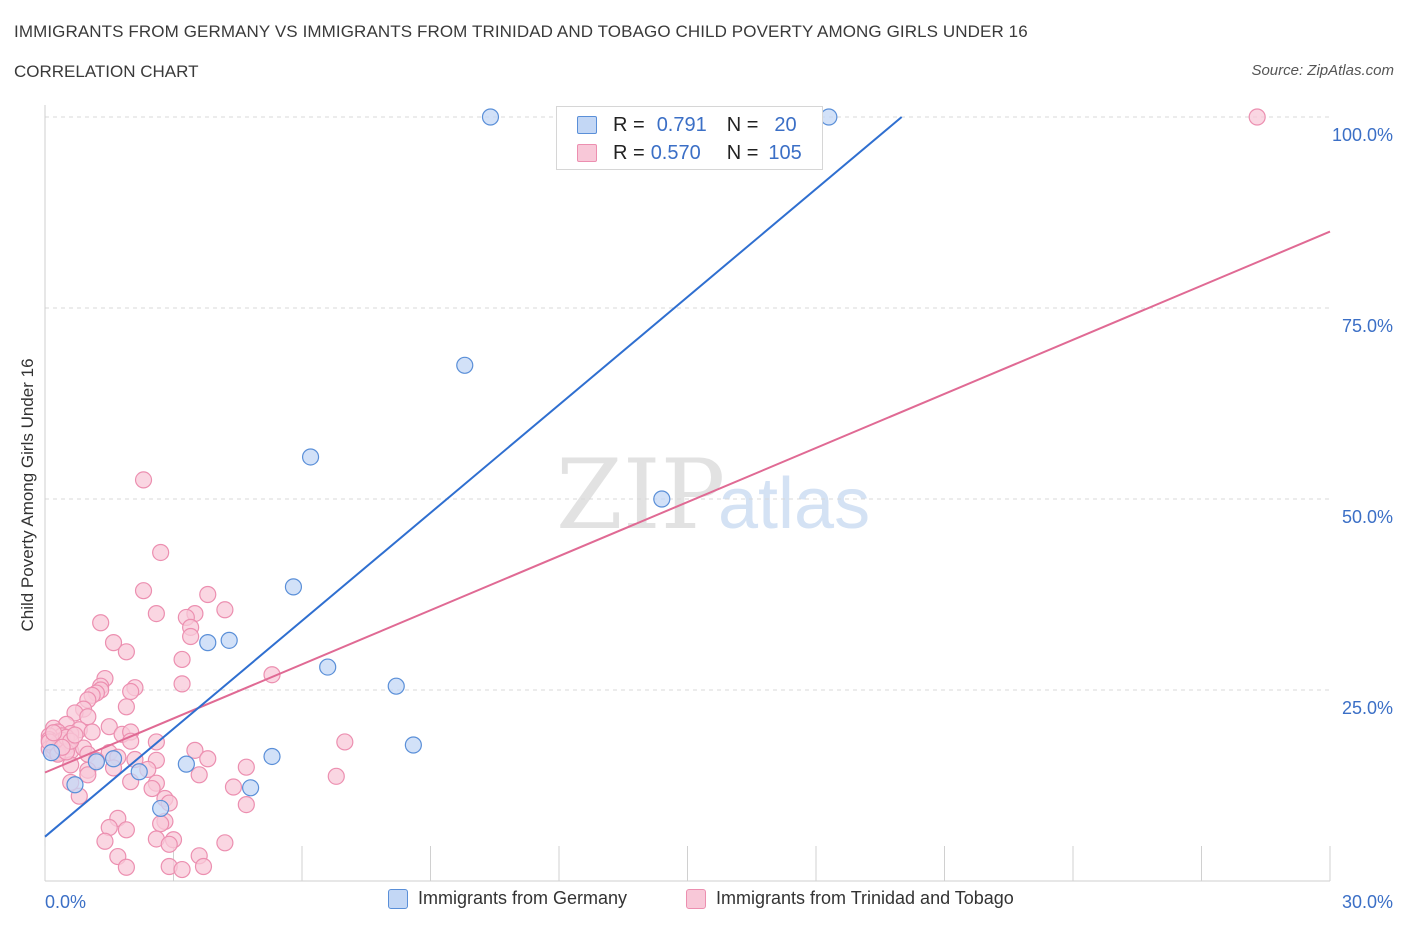  I want to click on series-legend-trinidad: Immigrants from Trinidad and Tobago, so click(850, 898).